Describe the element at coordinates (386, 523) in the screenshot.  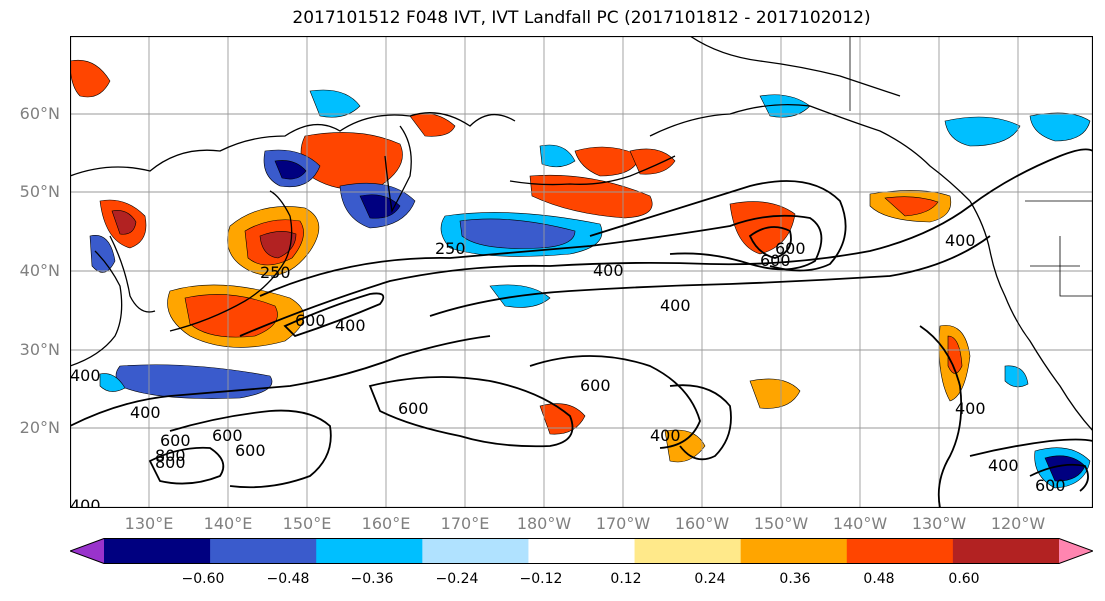
I see `lon-label-160e: 160°E` at that location.